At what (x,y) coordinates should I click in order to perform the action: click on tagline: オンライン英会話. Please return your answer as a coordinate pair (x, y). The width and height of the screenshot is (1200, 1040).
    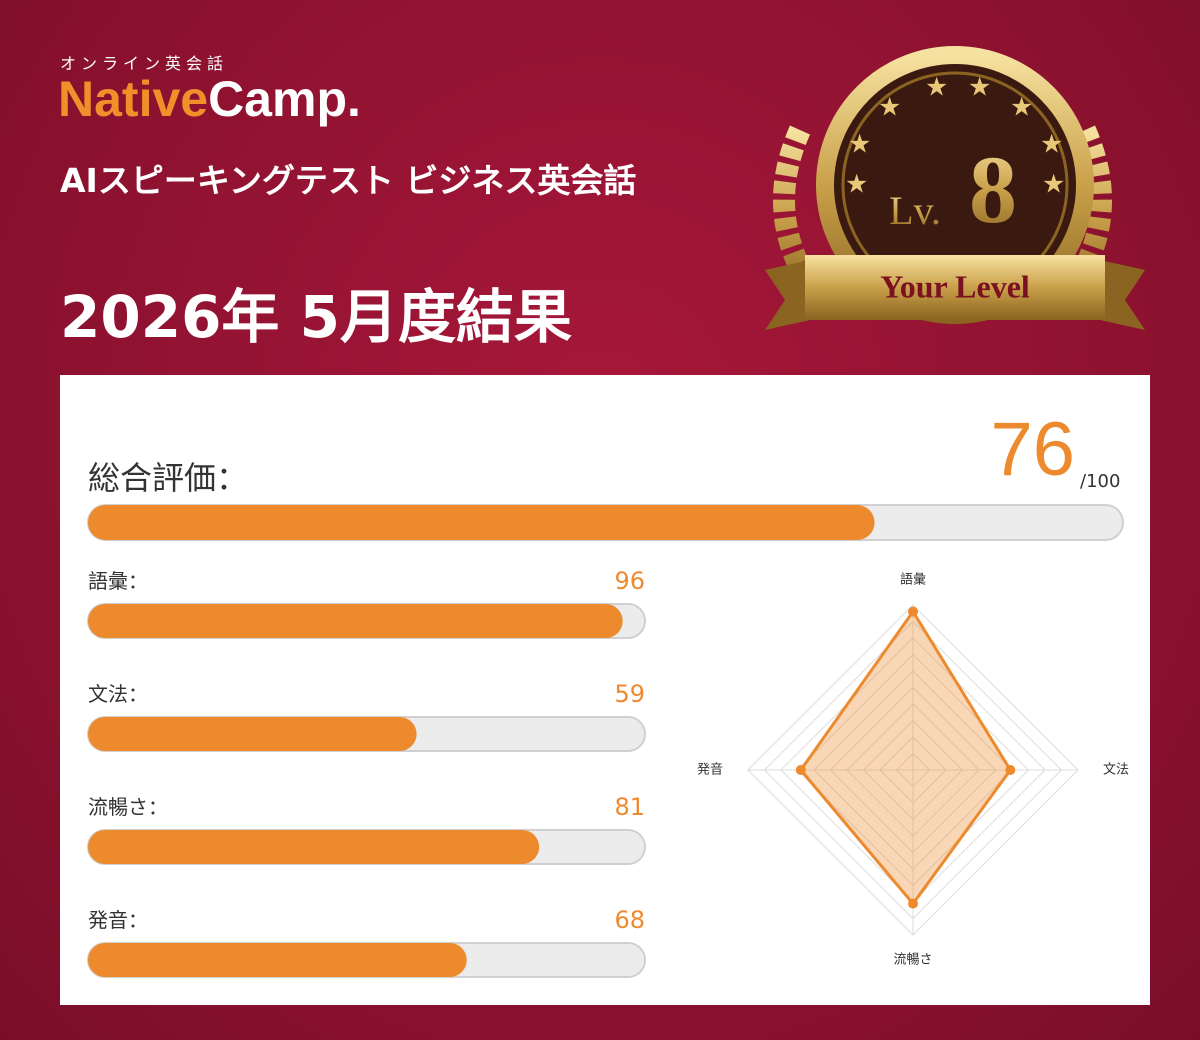
    Looking at the image, I should click on (144, 63).